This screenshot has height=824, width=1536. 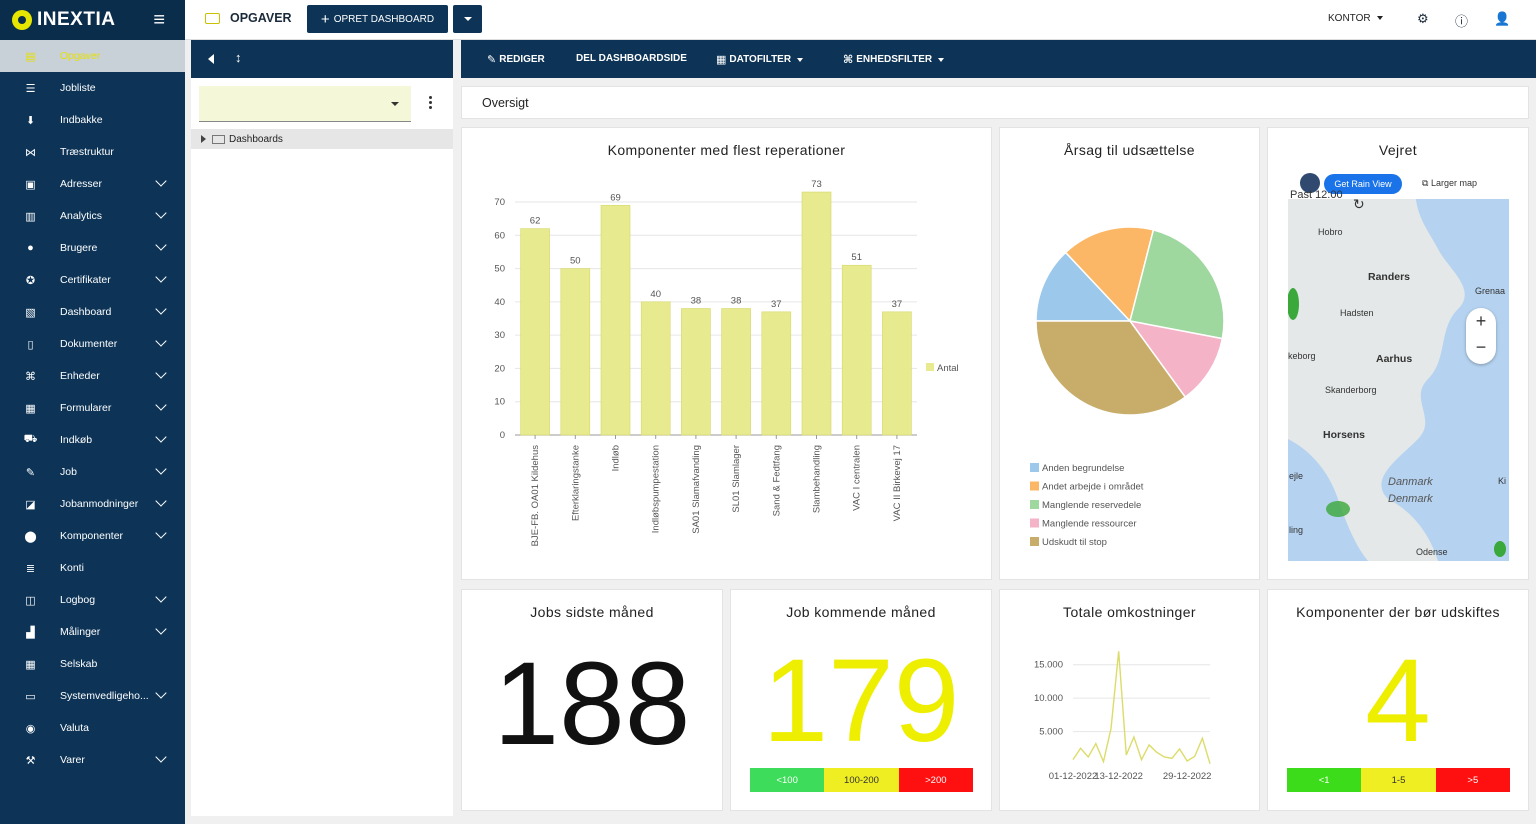 I want to click on expand-icon, so click(x=203, y=139).